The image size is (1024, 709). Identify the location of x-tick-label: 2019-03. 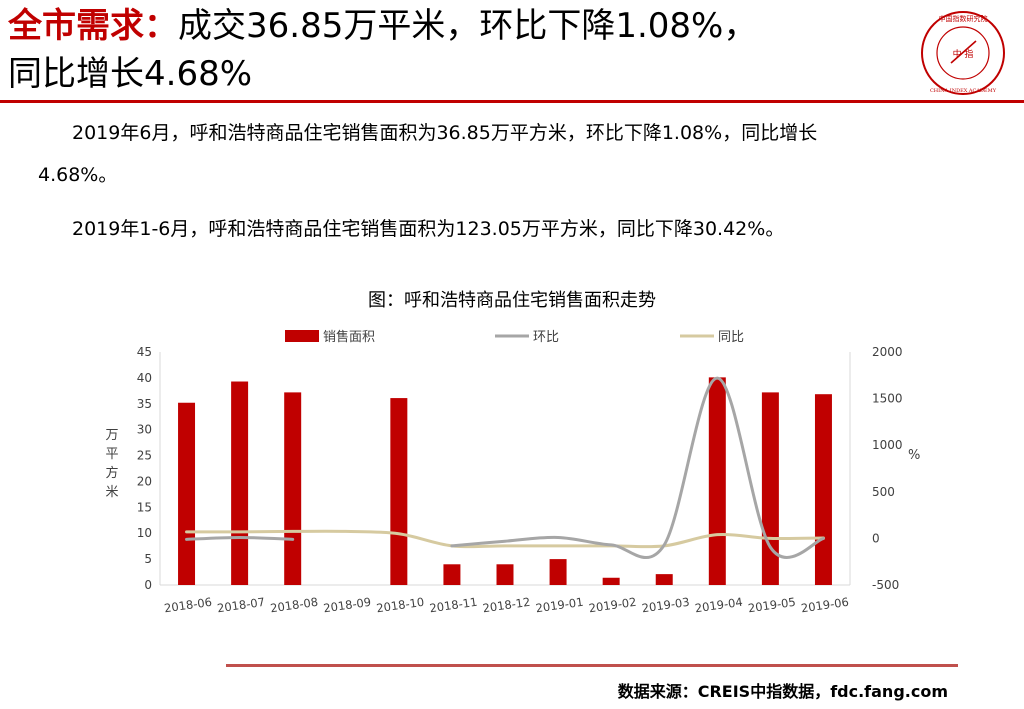
(666, 605).